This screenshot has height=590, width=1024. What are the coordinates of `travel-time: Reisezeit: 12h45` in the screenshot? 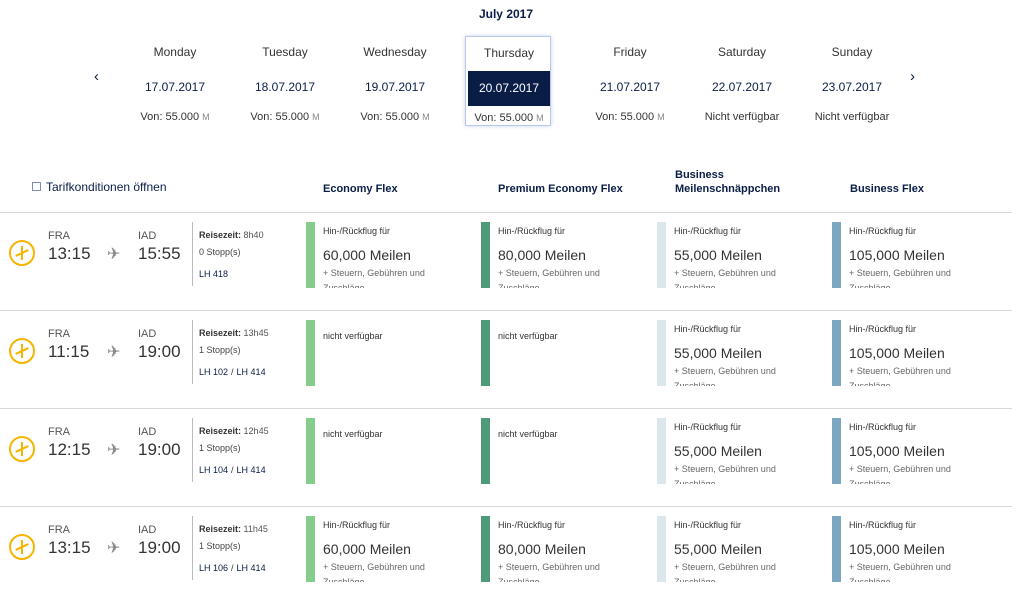 It's located at (234, 431).